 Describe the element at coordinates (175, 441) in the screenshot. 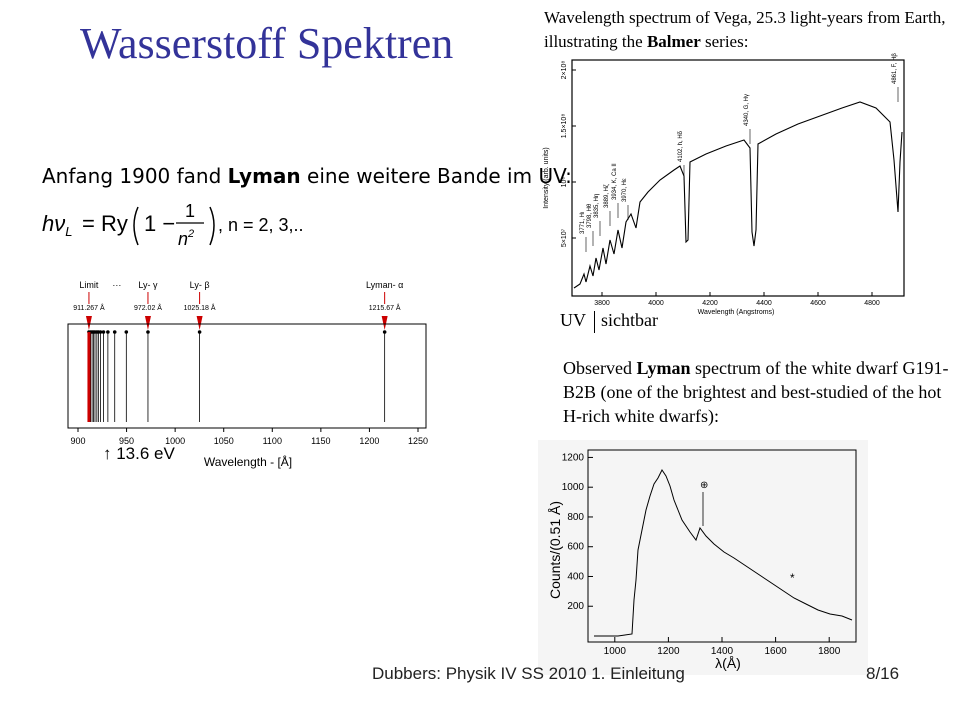

I see `lyman-xtick-2: 1000` at that location.